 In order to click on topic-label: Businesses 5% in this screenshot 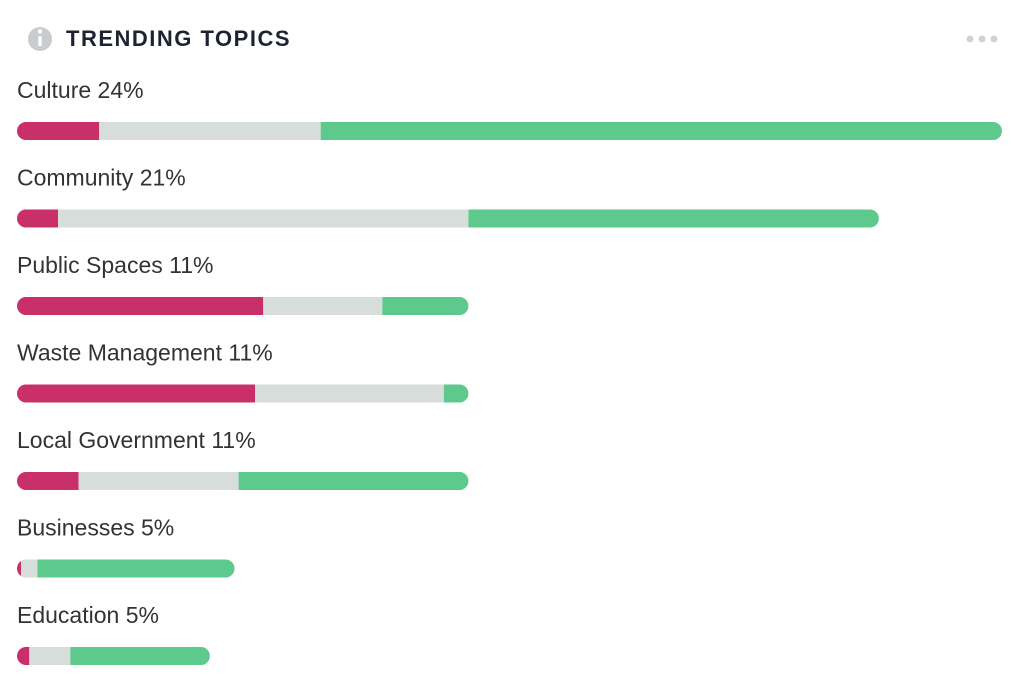, I will do `click(95, 528)`.